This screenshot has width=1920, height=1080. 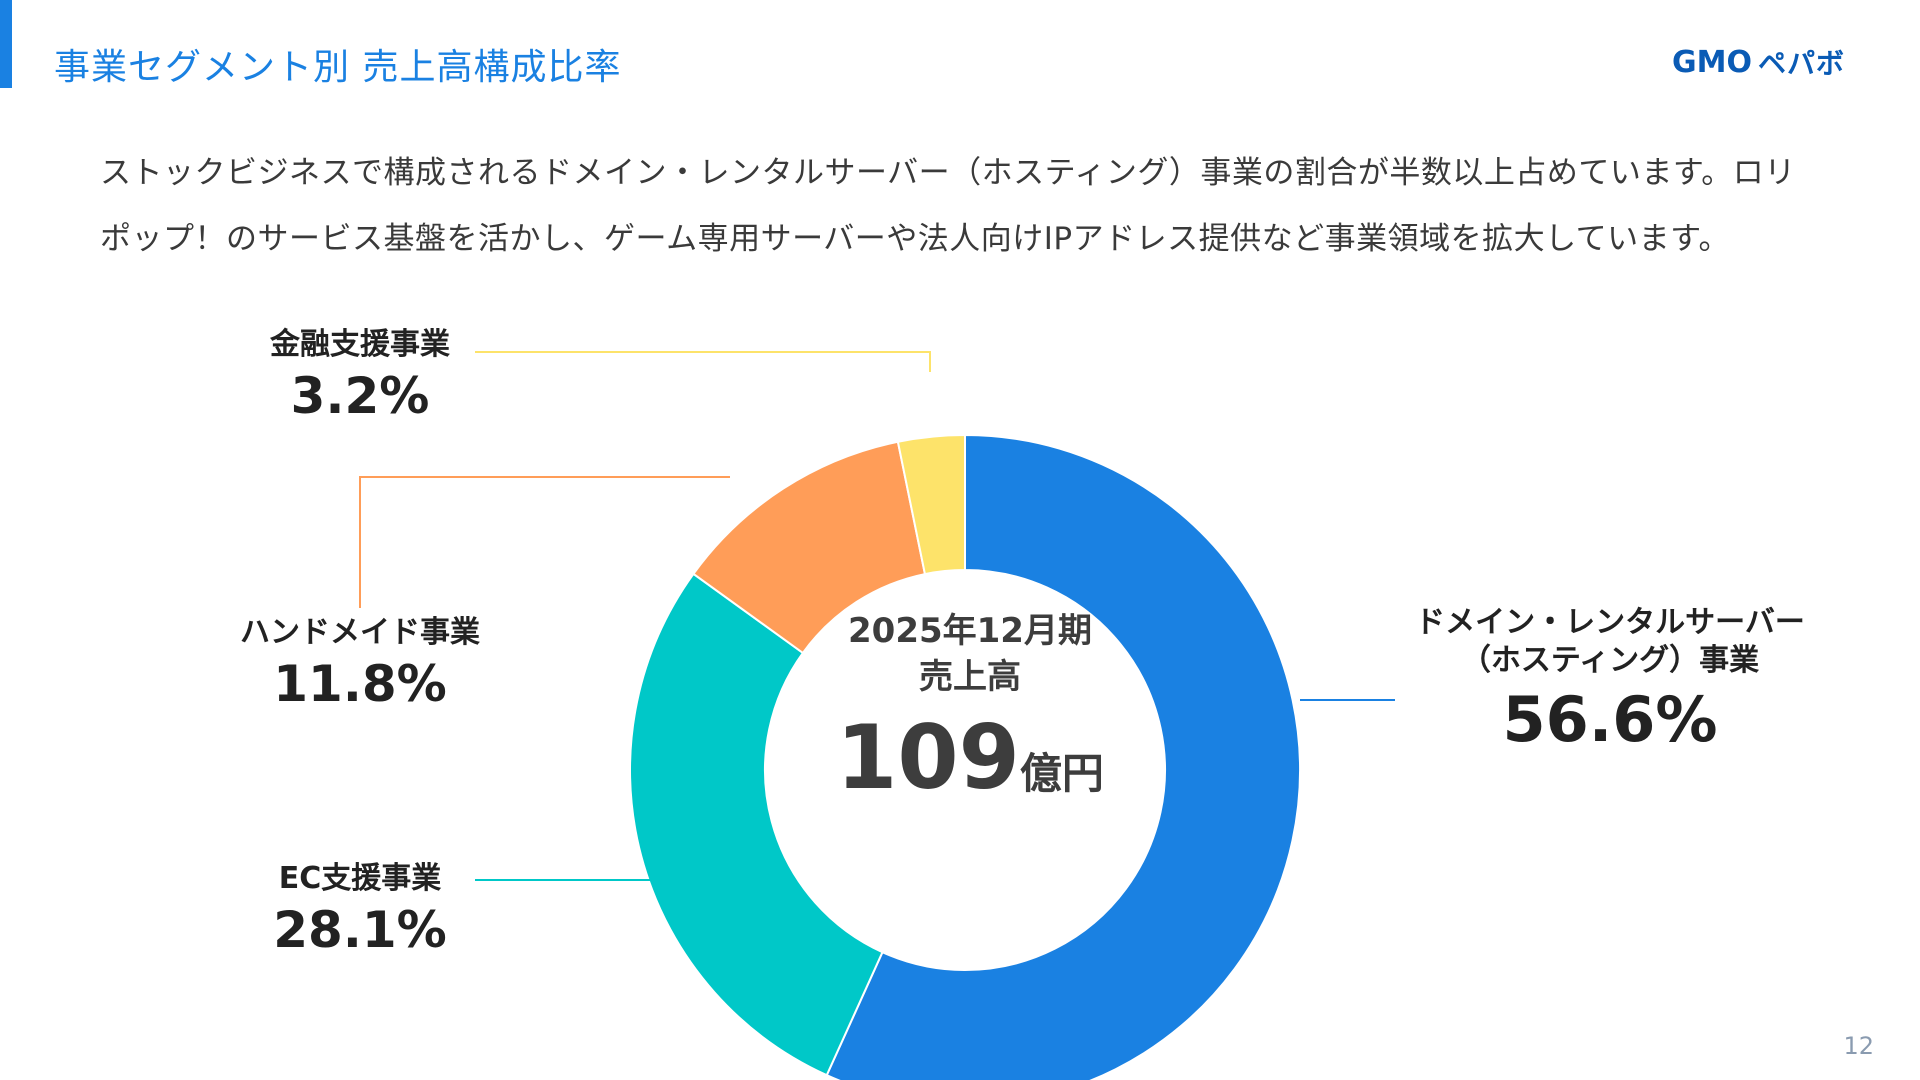 What do you see at coordinates (1061, 773) in the screenshot?
I see `center-unit: 億円` at bounding box center [1061, 773].